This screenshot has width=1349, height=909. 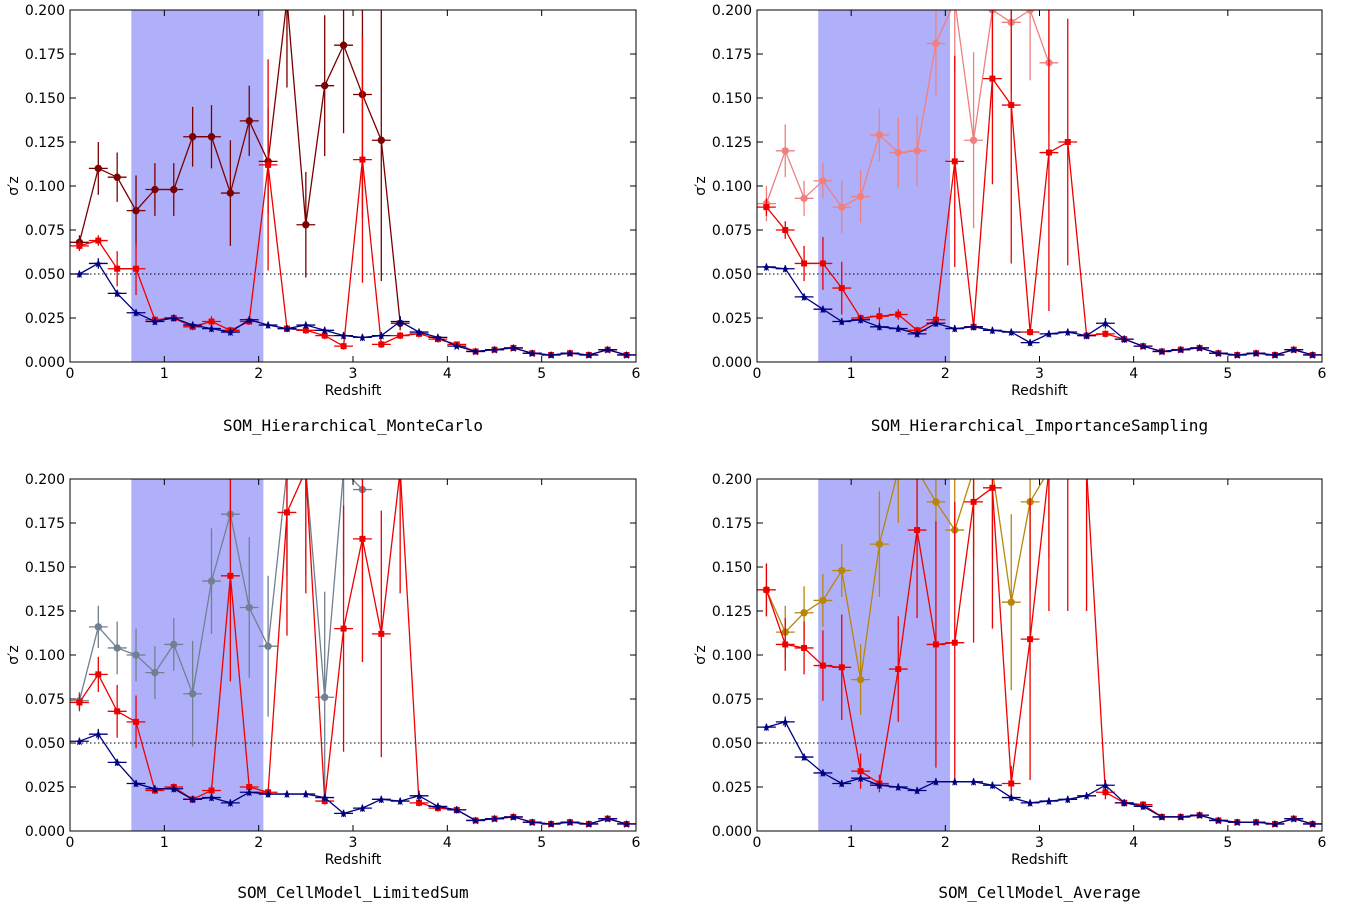 I want to click on y-tick-label: 0.125, so click(x=45, y=143).